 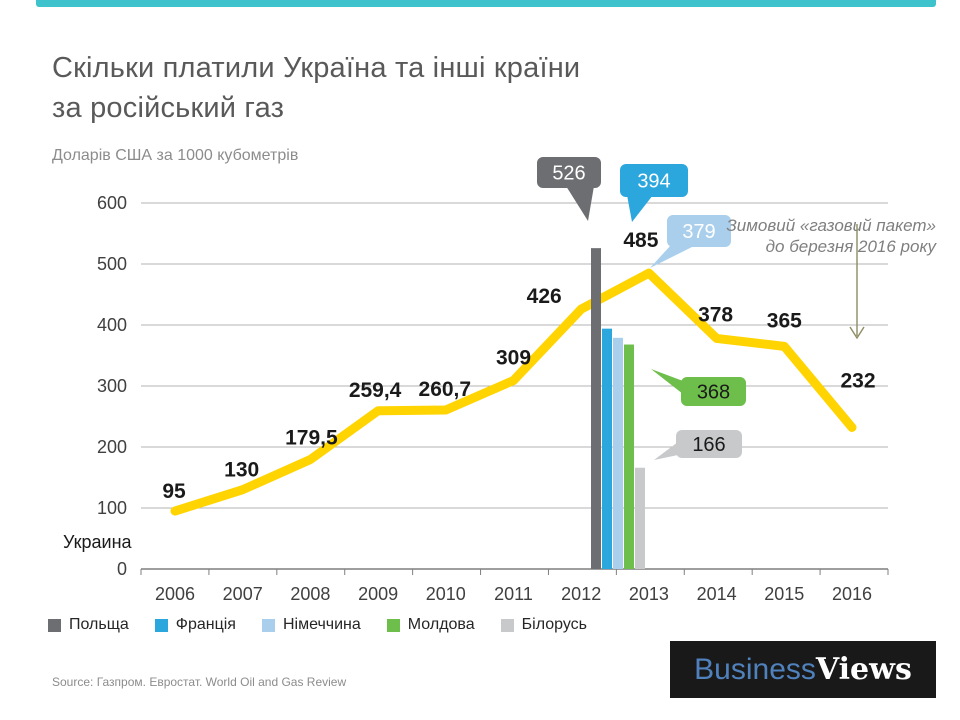 I want to click on y-axis-tick-label: 200, so click(x=112, y=447).